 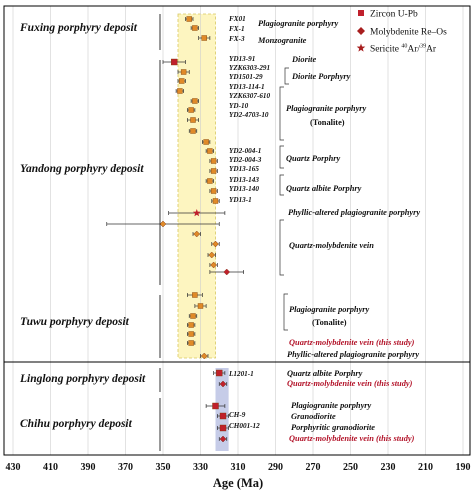 What do you see at coordinates (331, 245) in the screenshot?
I see `rock-type-label: Quartz-molybdenite vein` at bounding box center [331, 245].